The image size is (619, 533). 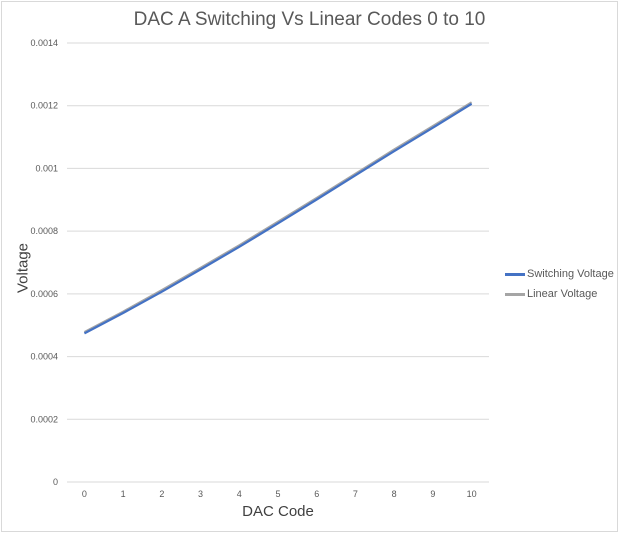 I want to click on x-tick-label: 3, so click(x=200, y=494).